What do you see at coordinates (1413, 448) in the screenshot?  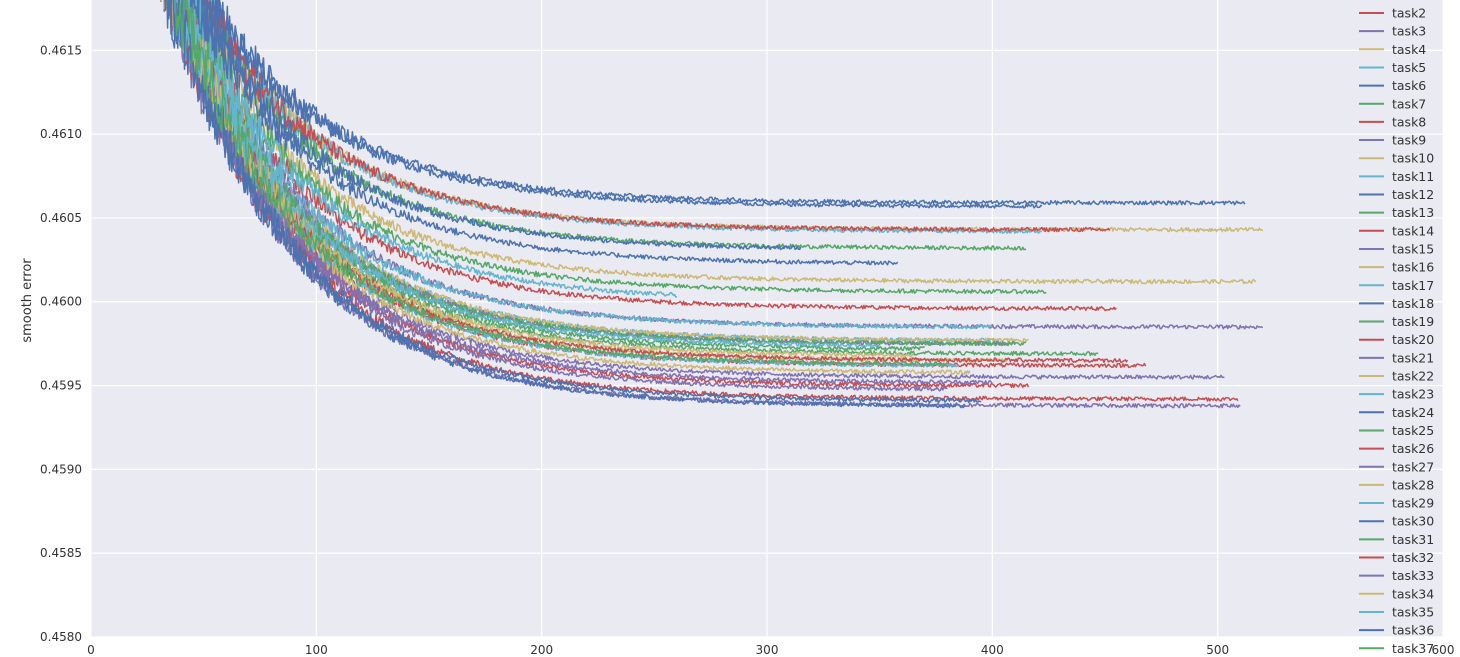 I see `legend-label-task26: task26` at bounding box center [1413, 448].